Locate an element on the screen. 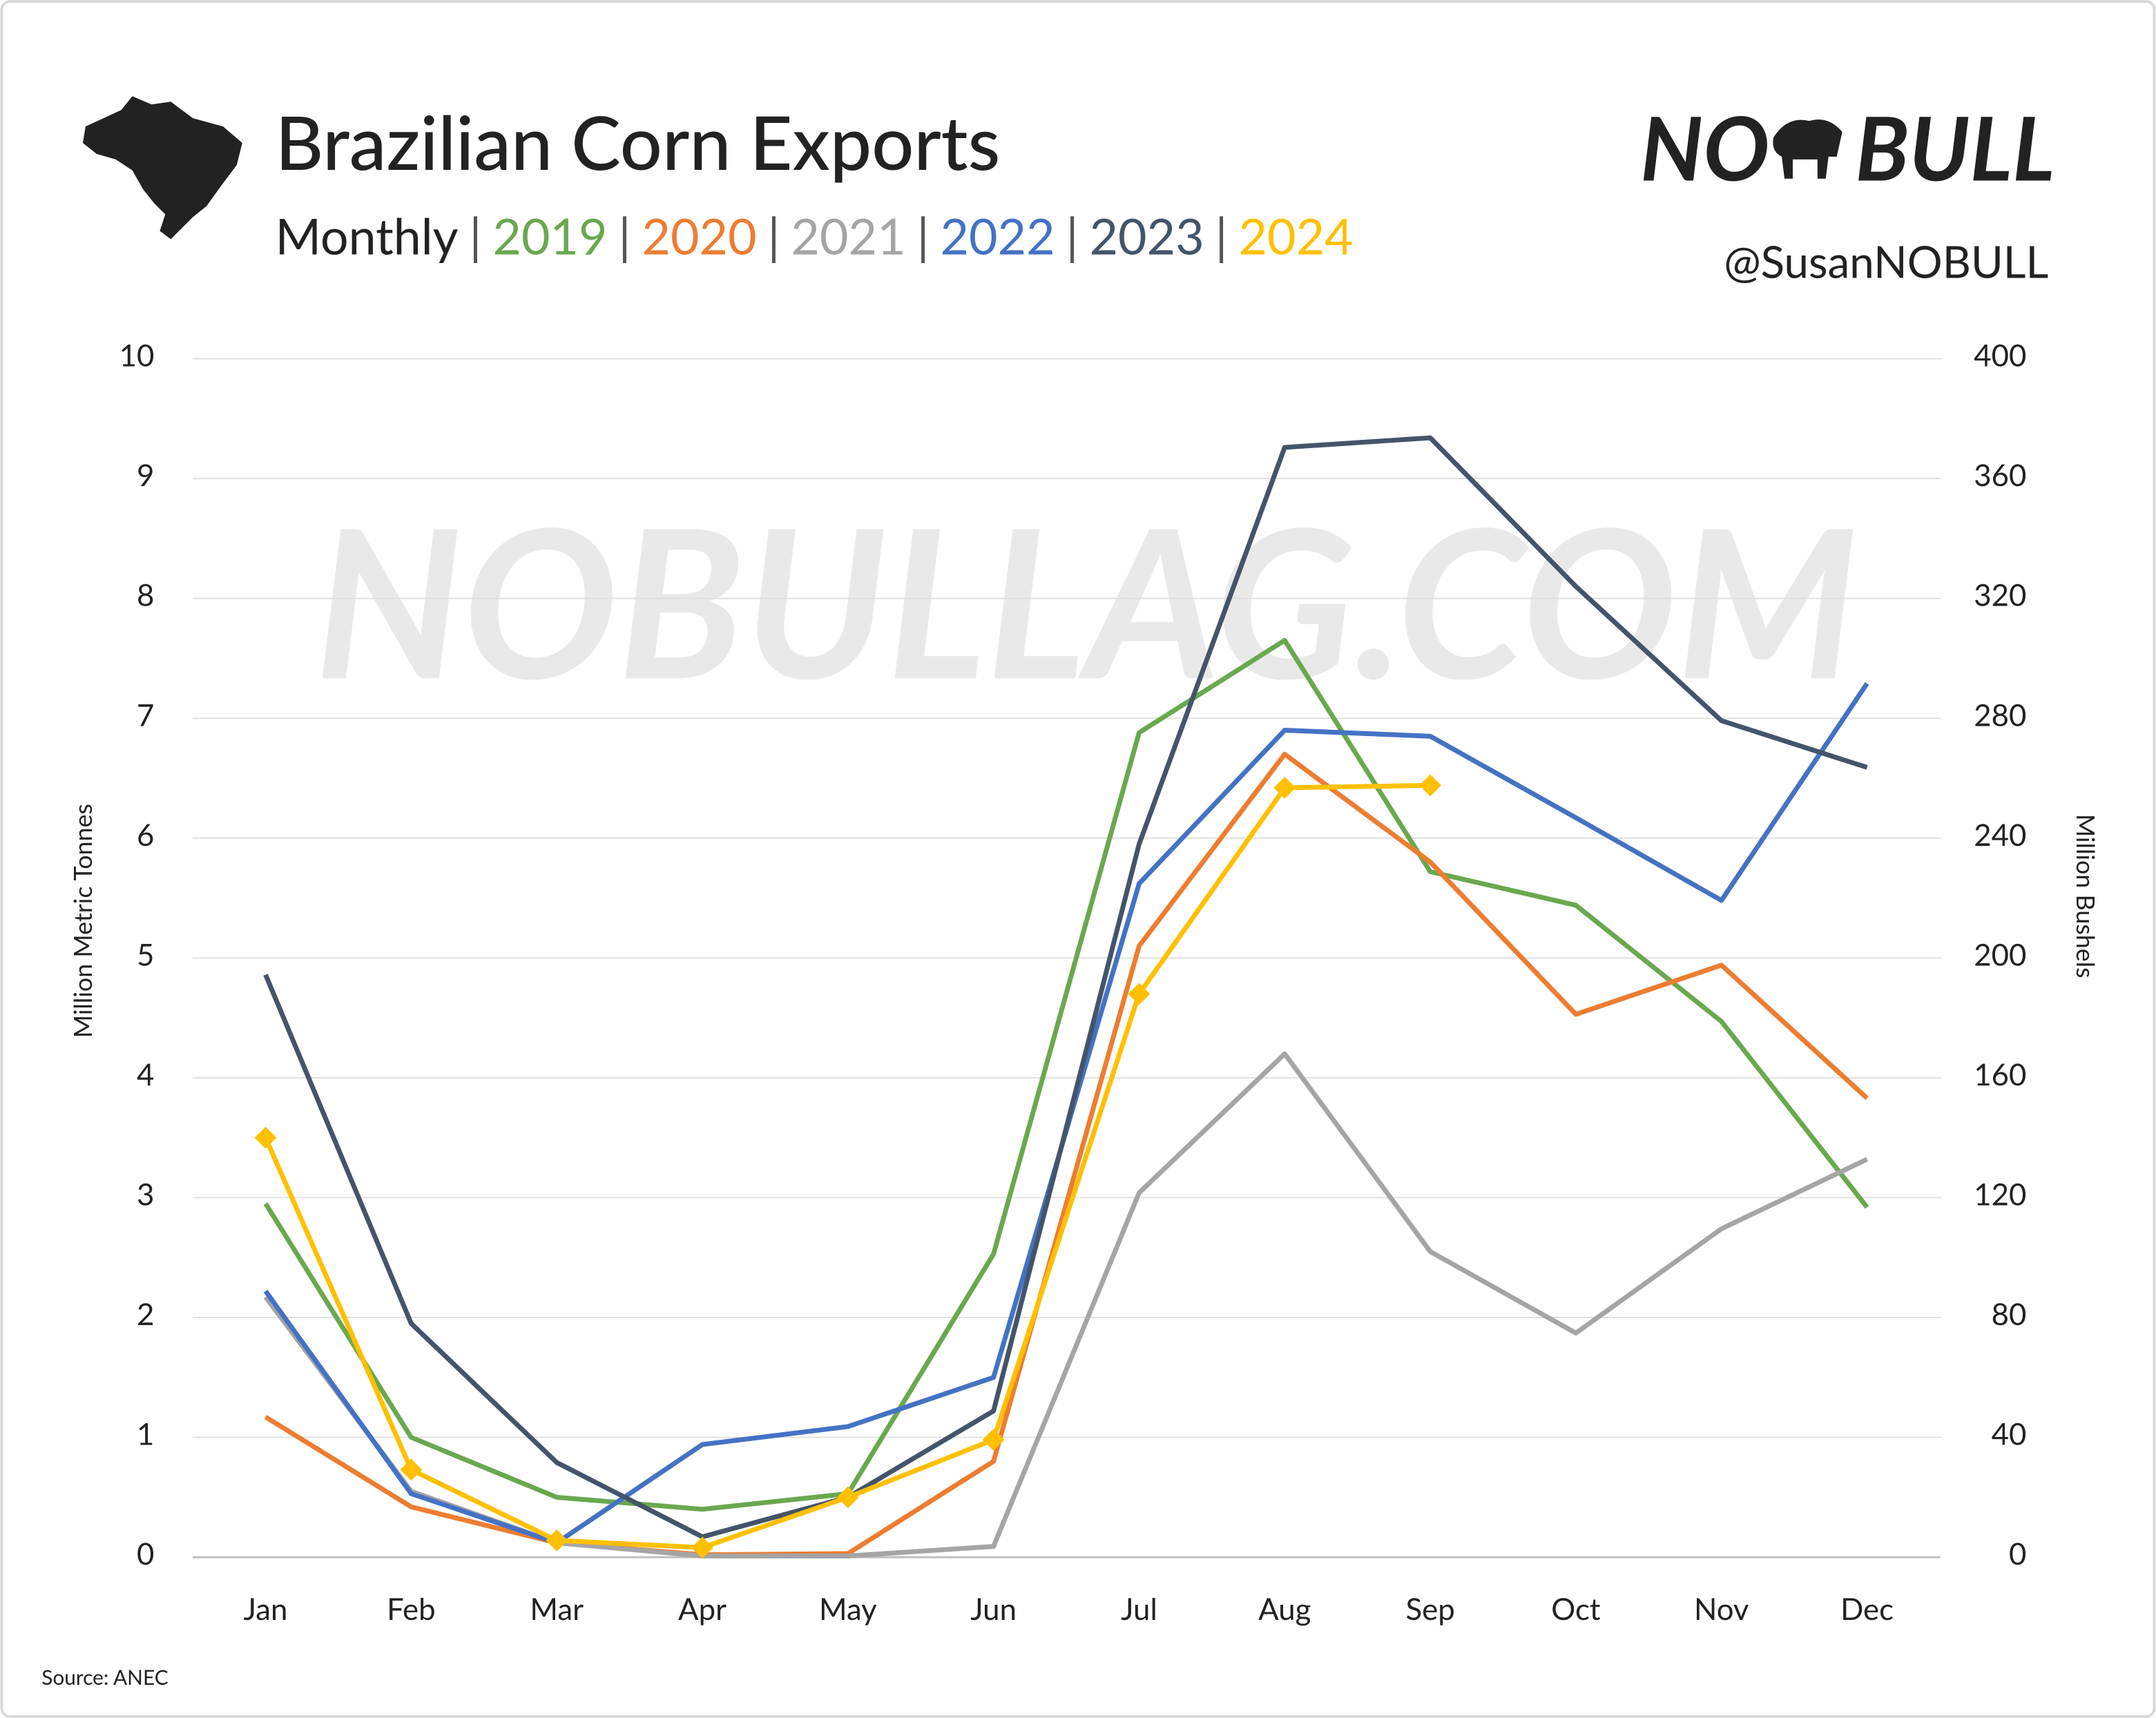 Image resolution: width=2156 pixels, height=1718 pixels. y-tick-label: 3 is located at coordinates (145, 1195).